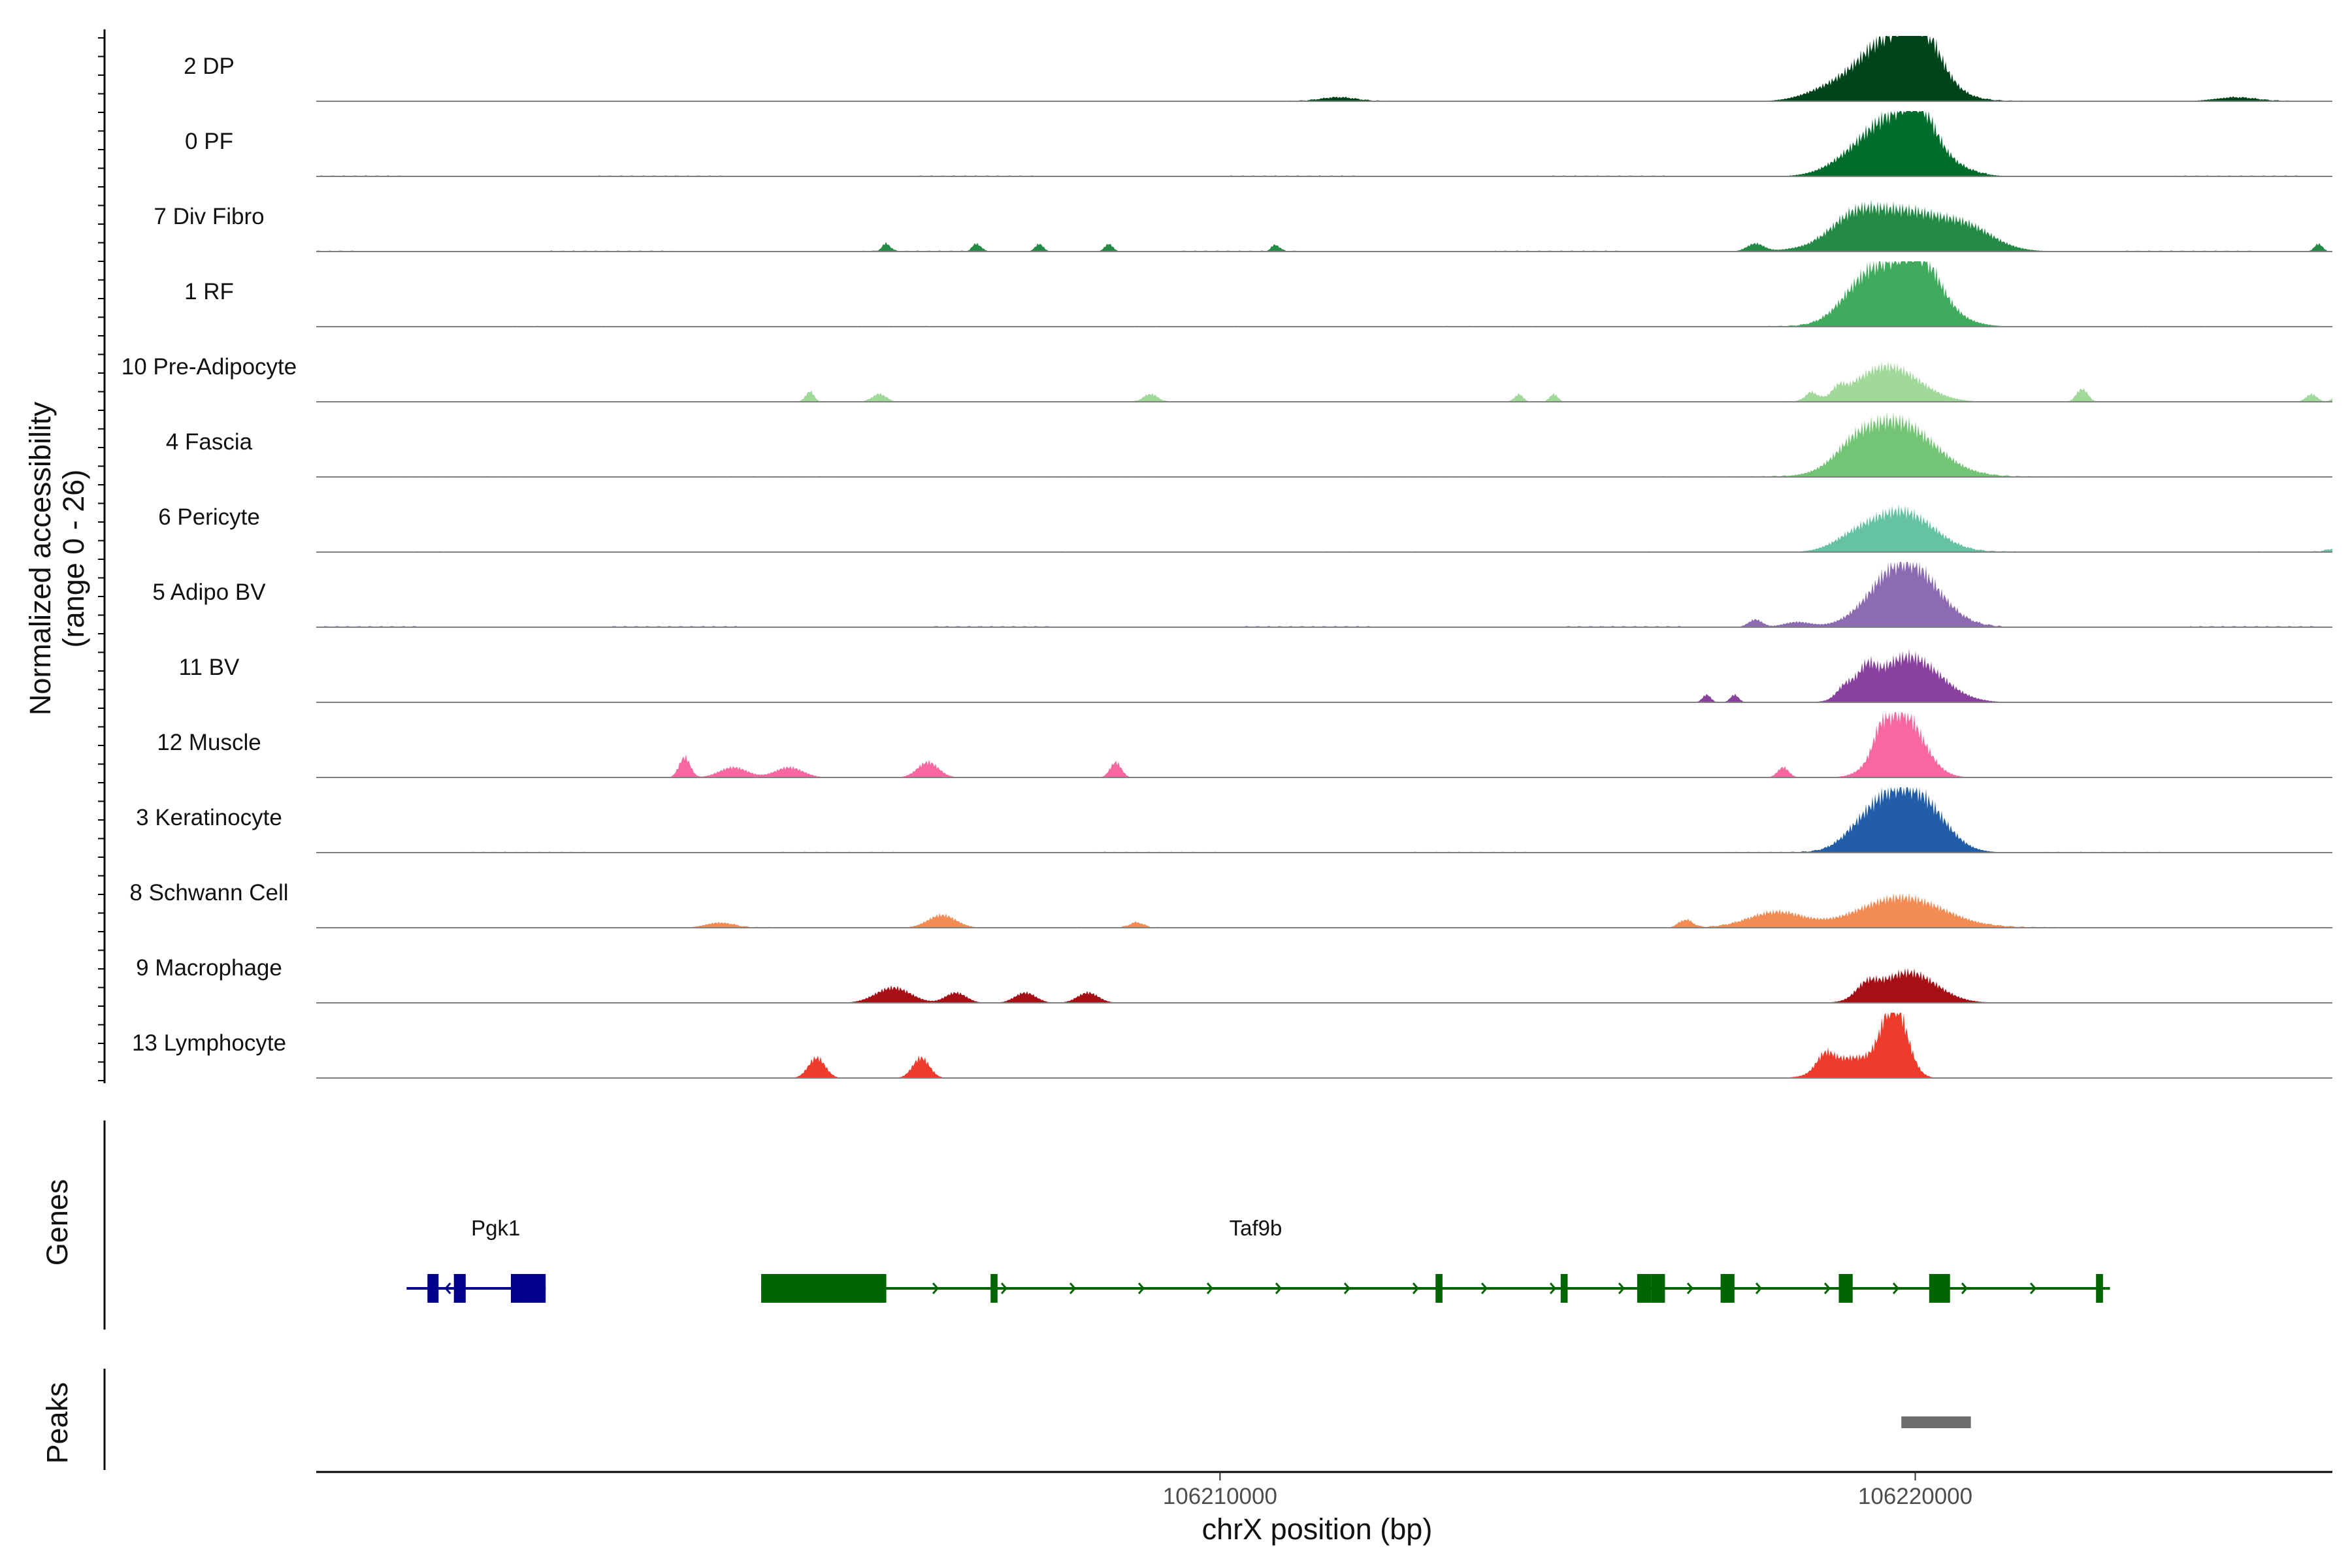 The height and width of the screenshot is (1568, 2352). What do you see at coordinates (209, 291) in the screenshot?
I see `track-label: 1 RF` at bounding box center [209, 291].